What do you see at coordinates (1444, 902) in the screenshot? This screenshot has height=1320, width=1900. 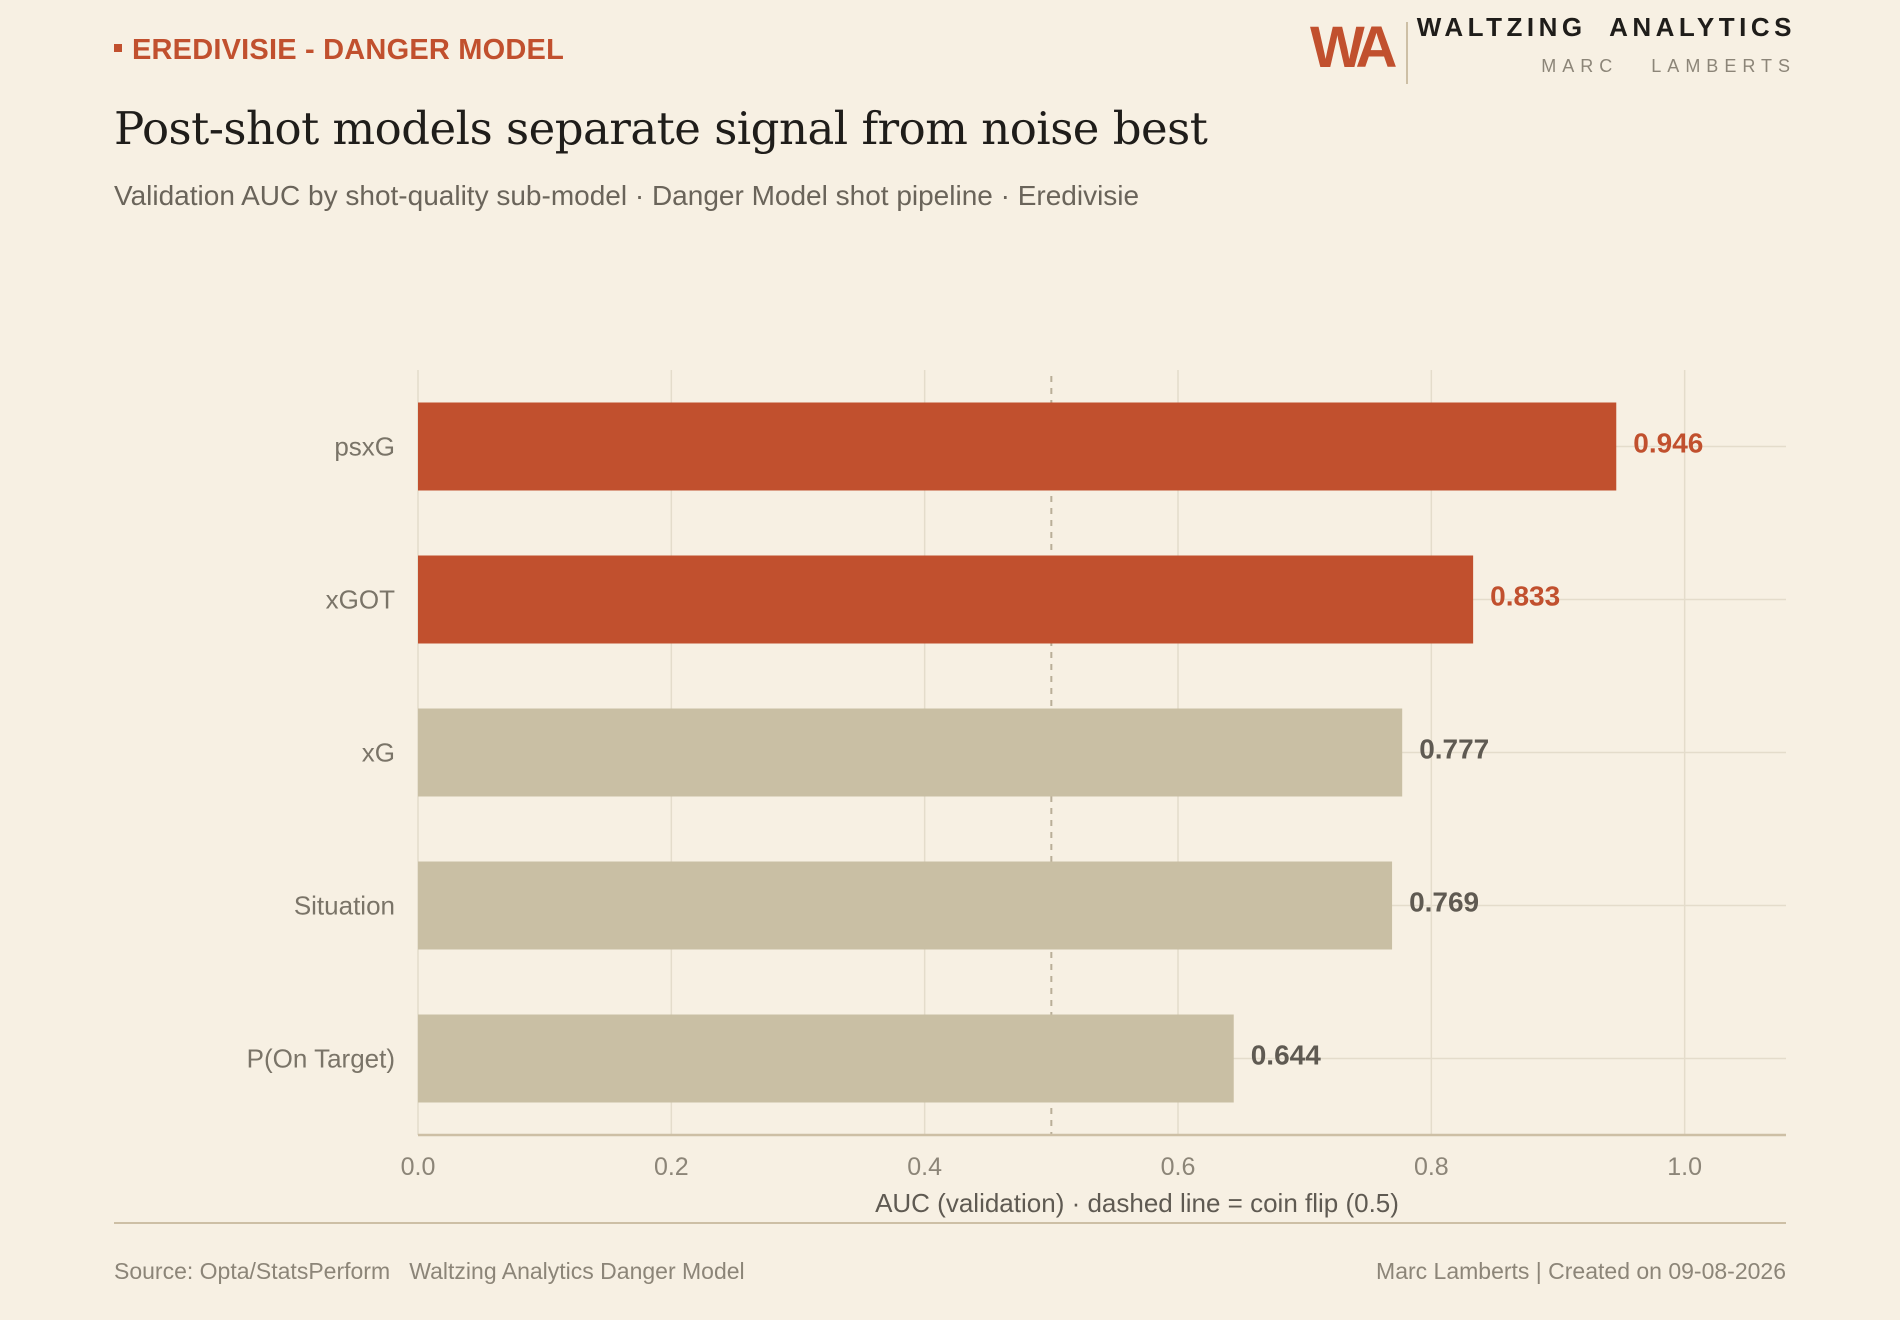 I see `value-label: 0.769` at bounding box center [1444, 902].